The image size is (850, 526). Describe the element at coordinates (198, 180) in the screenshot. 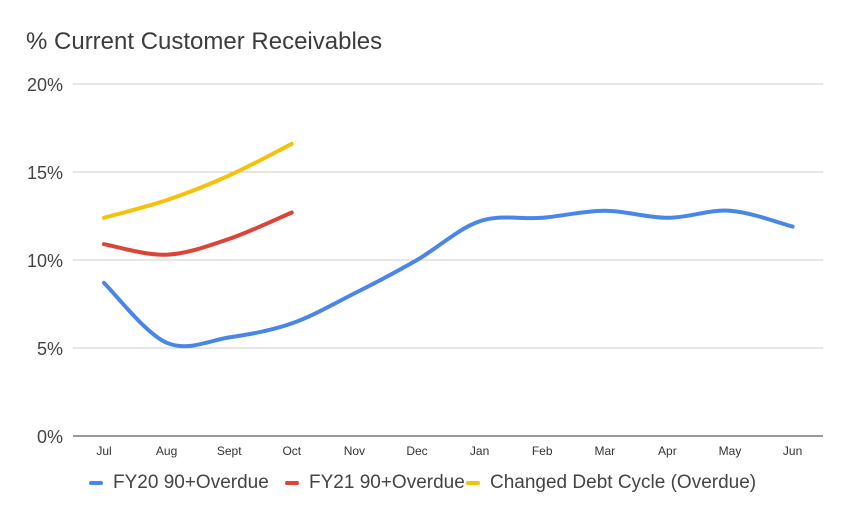

I see `series-line-changed-debt-cycle` at that location.